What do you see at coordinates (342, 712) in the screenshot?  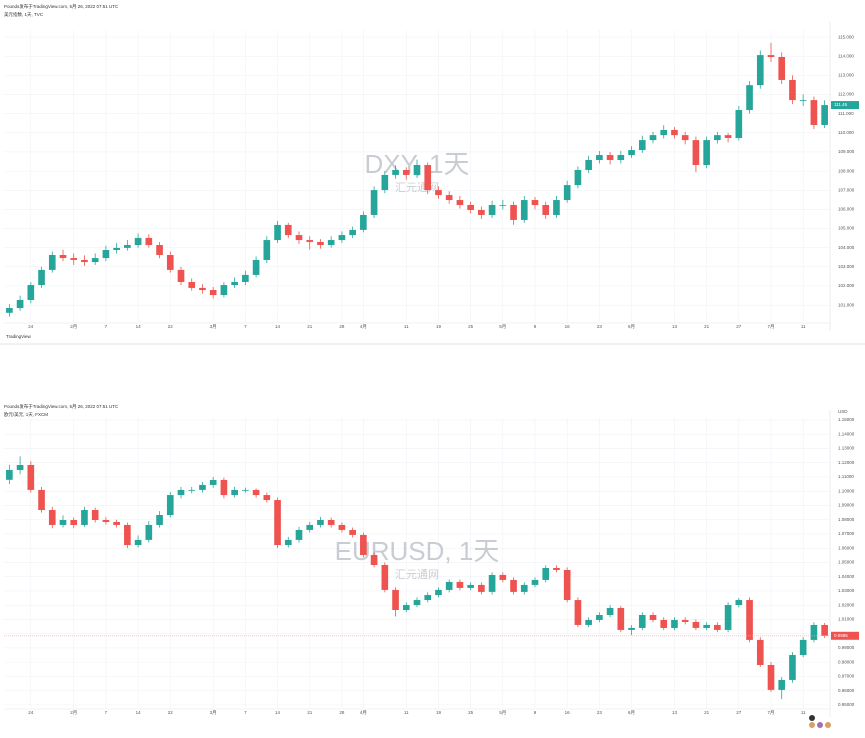 I see `x-tick-label: 28` at bounding box center [342, 712].